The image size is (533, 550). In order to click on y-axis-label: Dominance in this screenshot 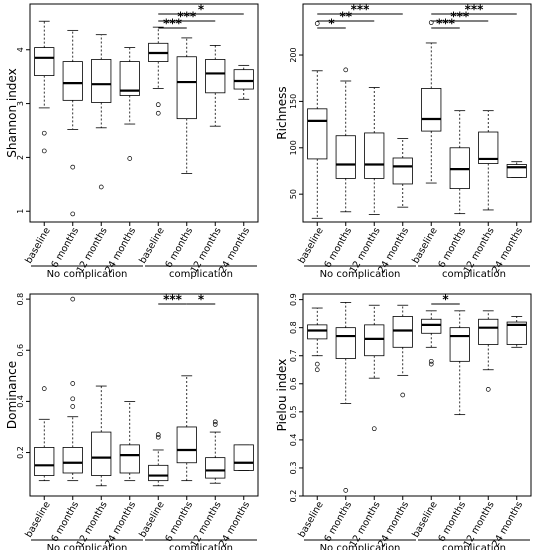, I will do `click(12, 395)`.